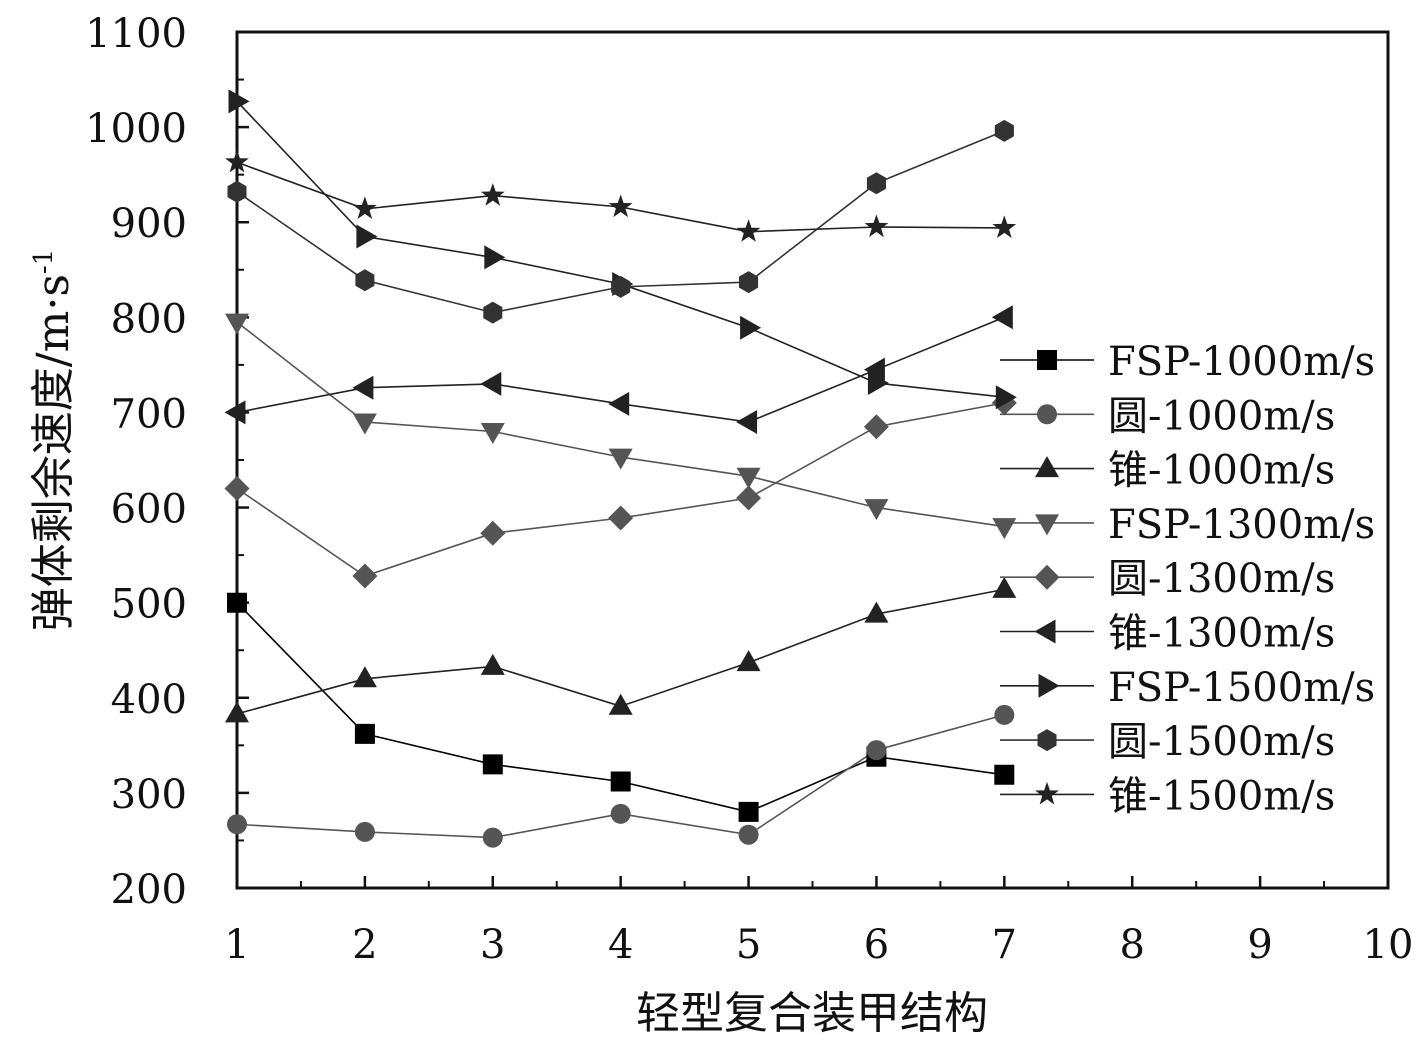 Image resolution: width=1417 pixels, height=1044 pixels. What do you see at coordinates (44, 261) in the screenshot?
I see `y-axis-label-superscript: -1` at bounding box center [44, 261].